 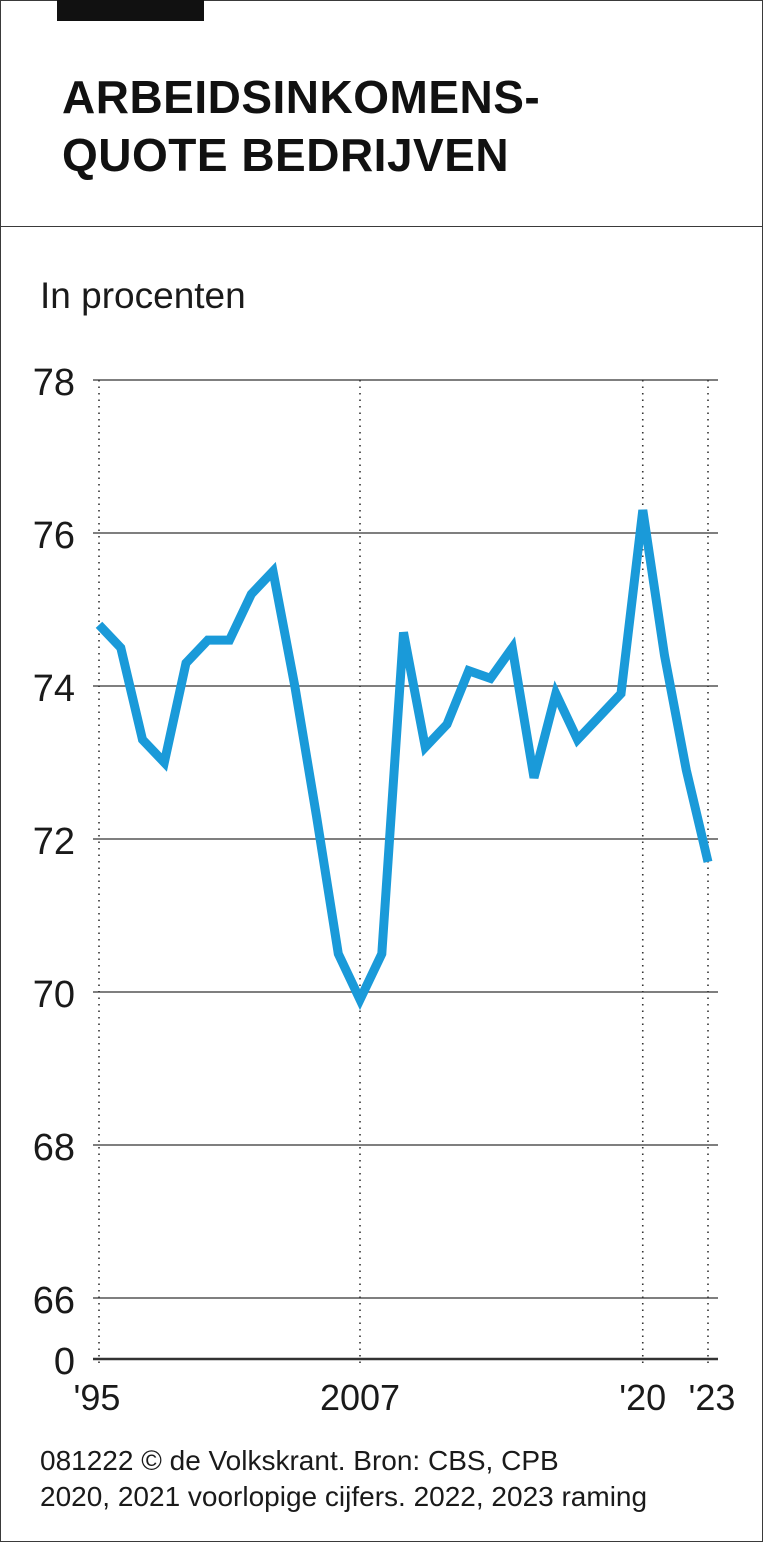 I want to click on chart-title: ARBEIDSINKOMENS- QUOTE BEDRIJVEN, so click(x=301, y=126).